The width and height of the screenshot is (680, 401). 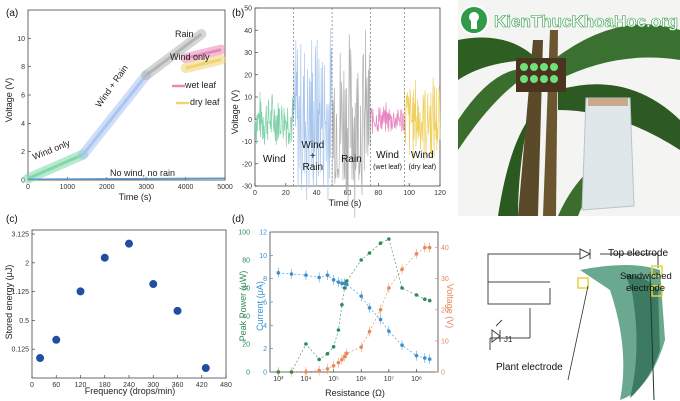 I want to click on chart-d-power-tick-label: 0, so click(x=248, y=373).